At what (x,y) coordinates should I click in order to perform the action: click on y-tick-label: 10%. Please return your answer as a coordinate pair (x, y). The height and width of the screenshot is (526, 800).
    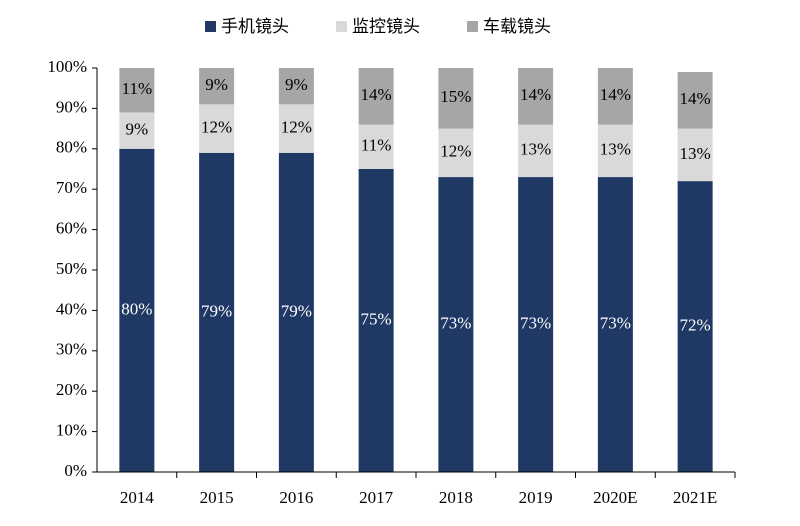
    Looking at the image, I should click on (71, 430).